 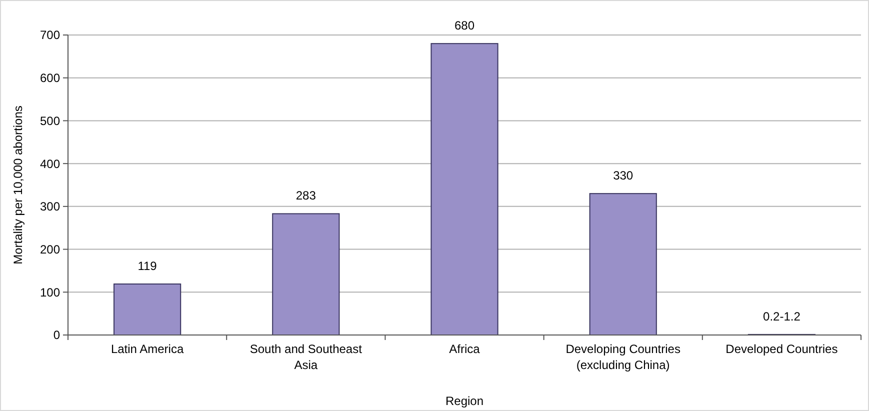 I want to click on x-tick-label: Africa, so click(x=464, y=349).